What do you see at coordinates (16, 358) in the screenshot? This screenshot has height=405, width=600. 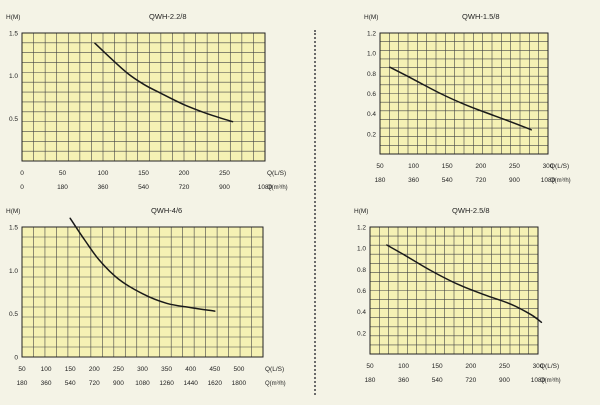 I see `y-tick-label: 0` at bounding box center [16, 358].